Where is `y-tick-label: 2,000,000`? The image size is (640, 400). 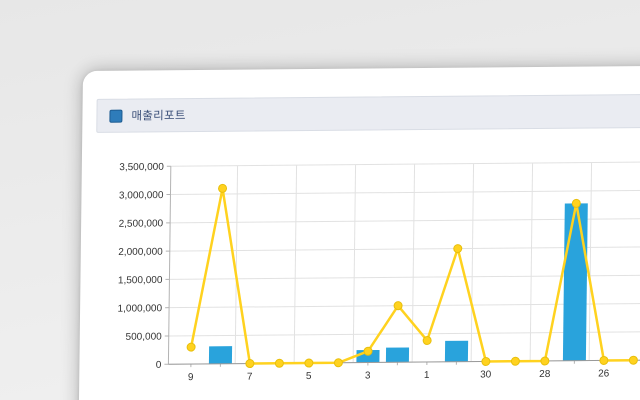
y-tick-label: 2,000,000 is located at coordinates (140, 252).